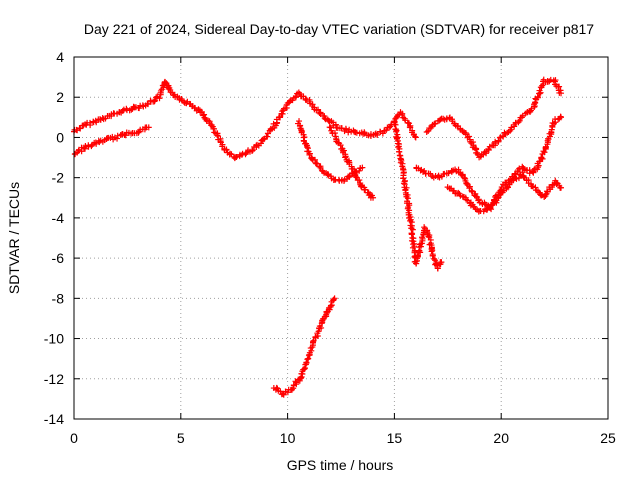 Image resolution: width=640 pixels, height=480 pixels. What do you see at coordinates (54, 339) in the screenshot?
I see `y-tick-label: -10` at bounding box center [54, 339].